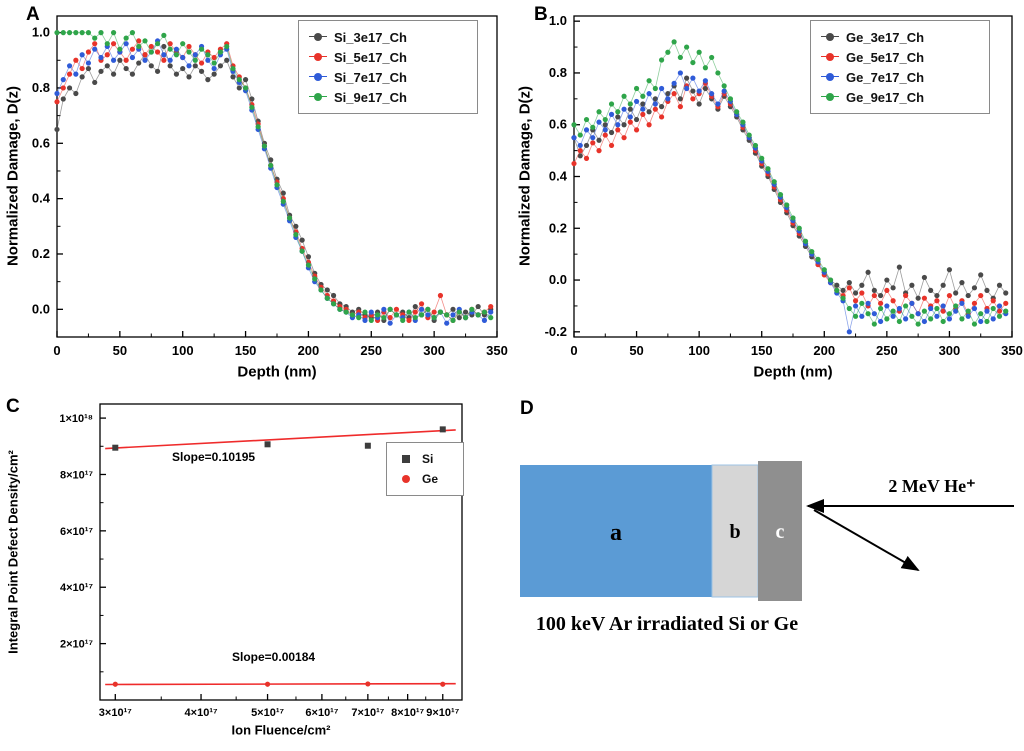  I want to click on legend-label: Ge_3e17_Ch, so click(885, 37).